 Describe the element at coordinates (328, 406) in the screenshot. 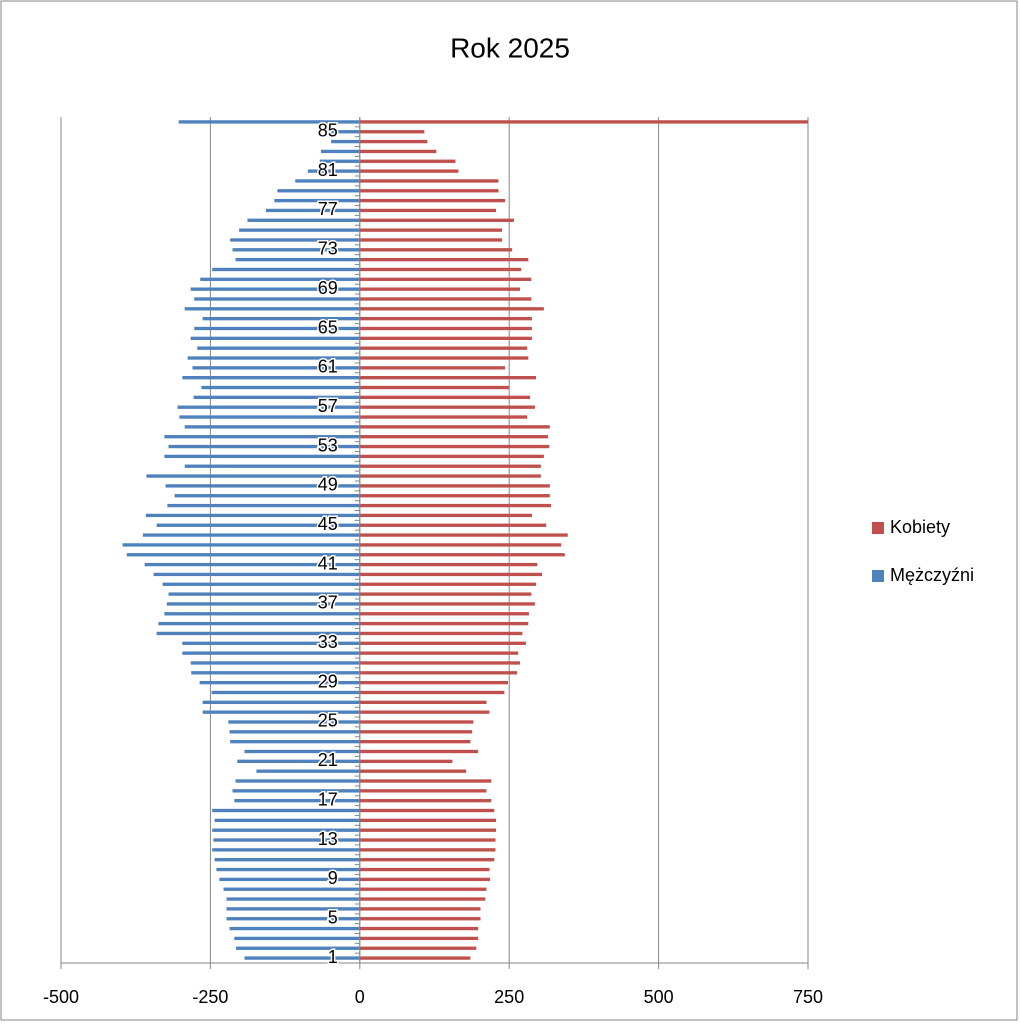

I see `y-tick-label: 57` at that location.